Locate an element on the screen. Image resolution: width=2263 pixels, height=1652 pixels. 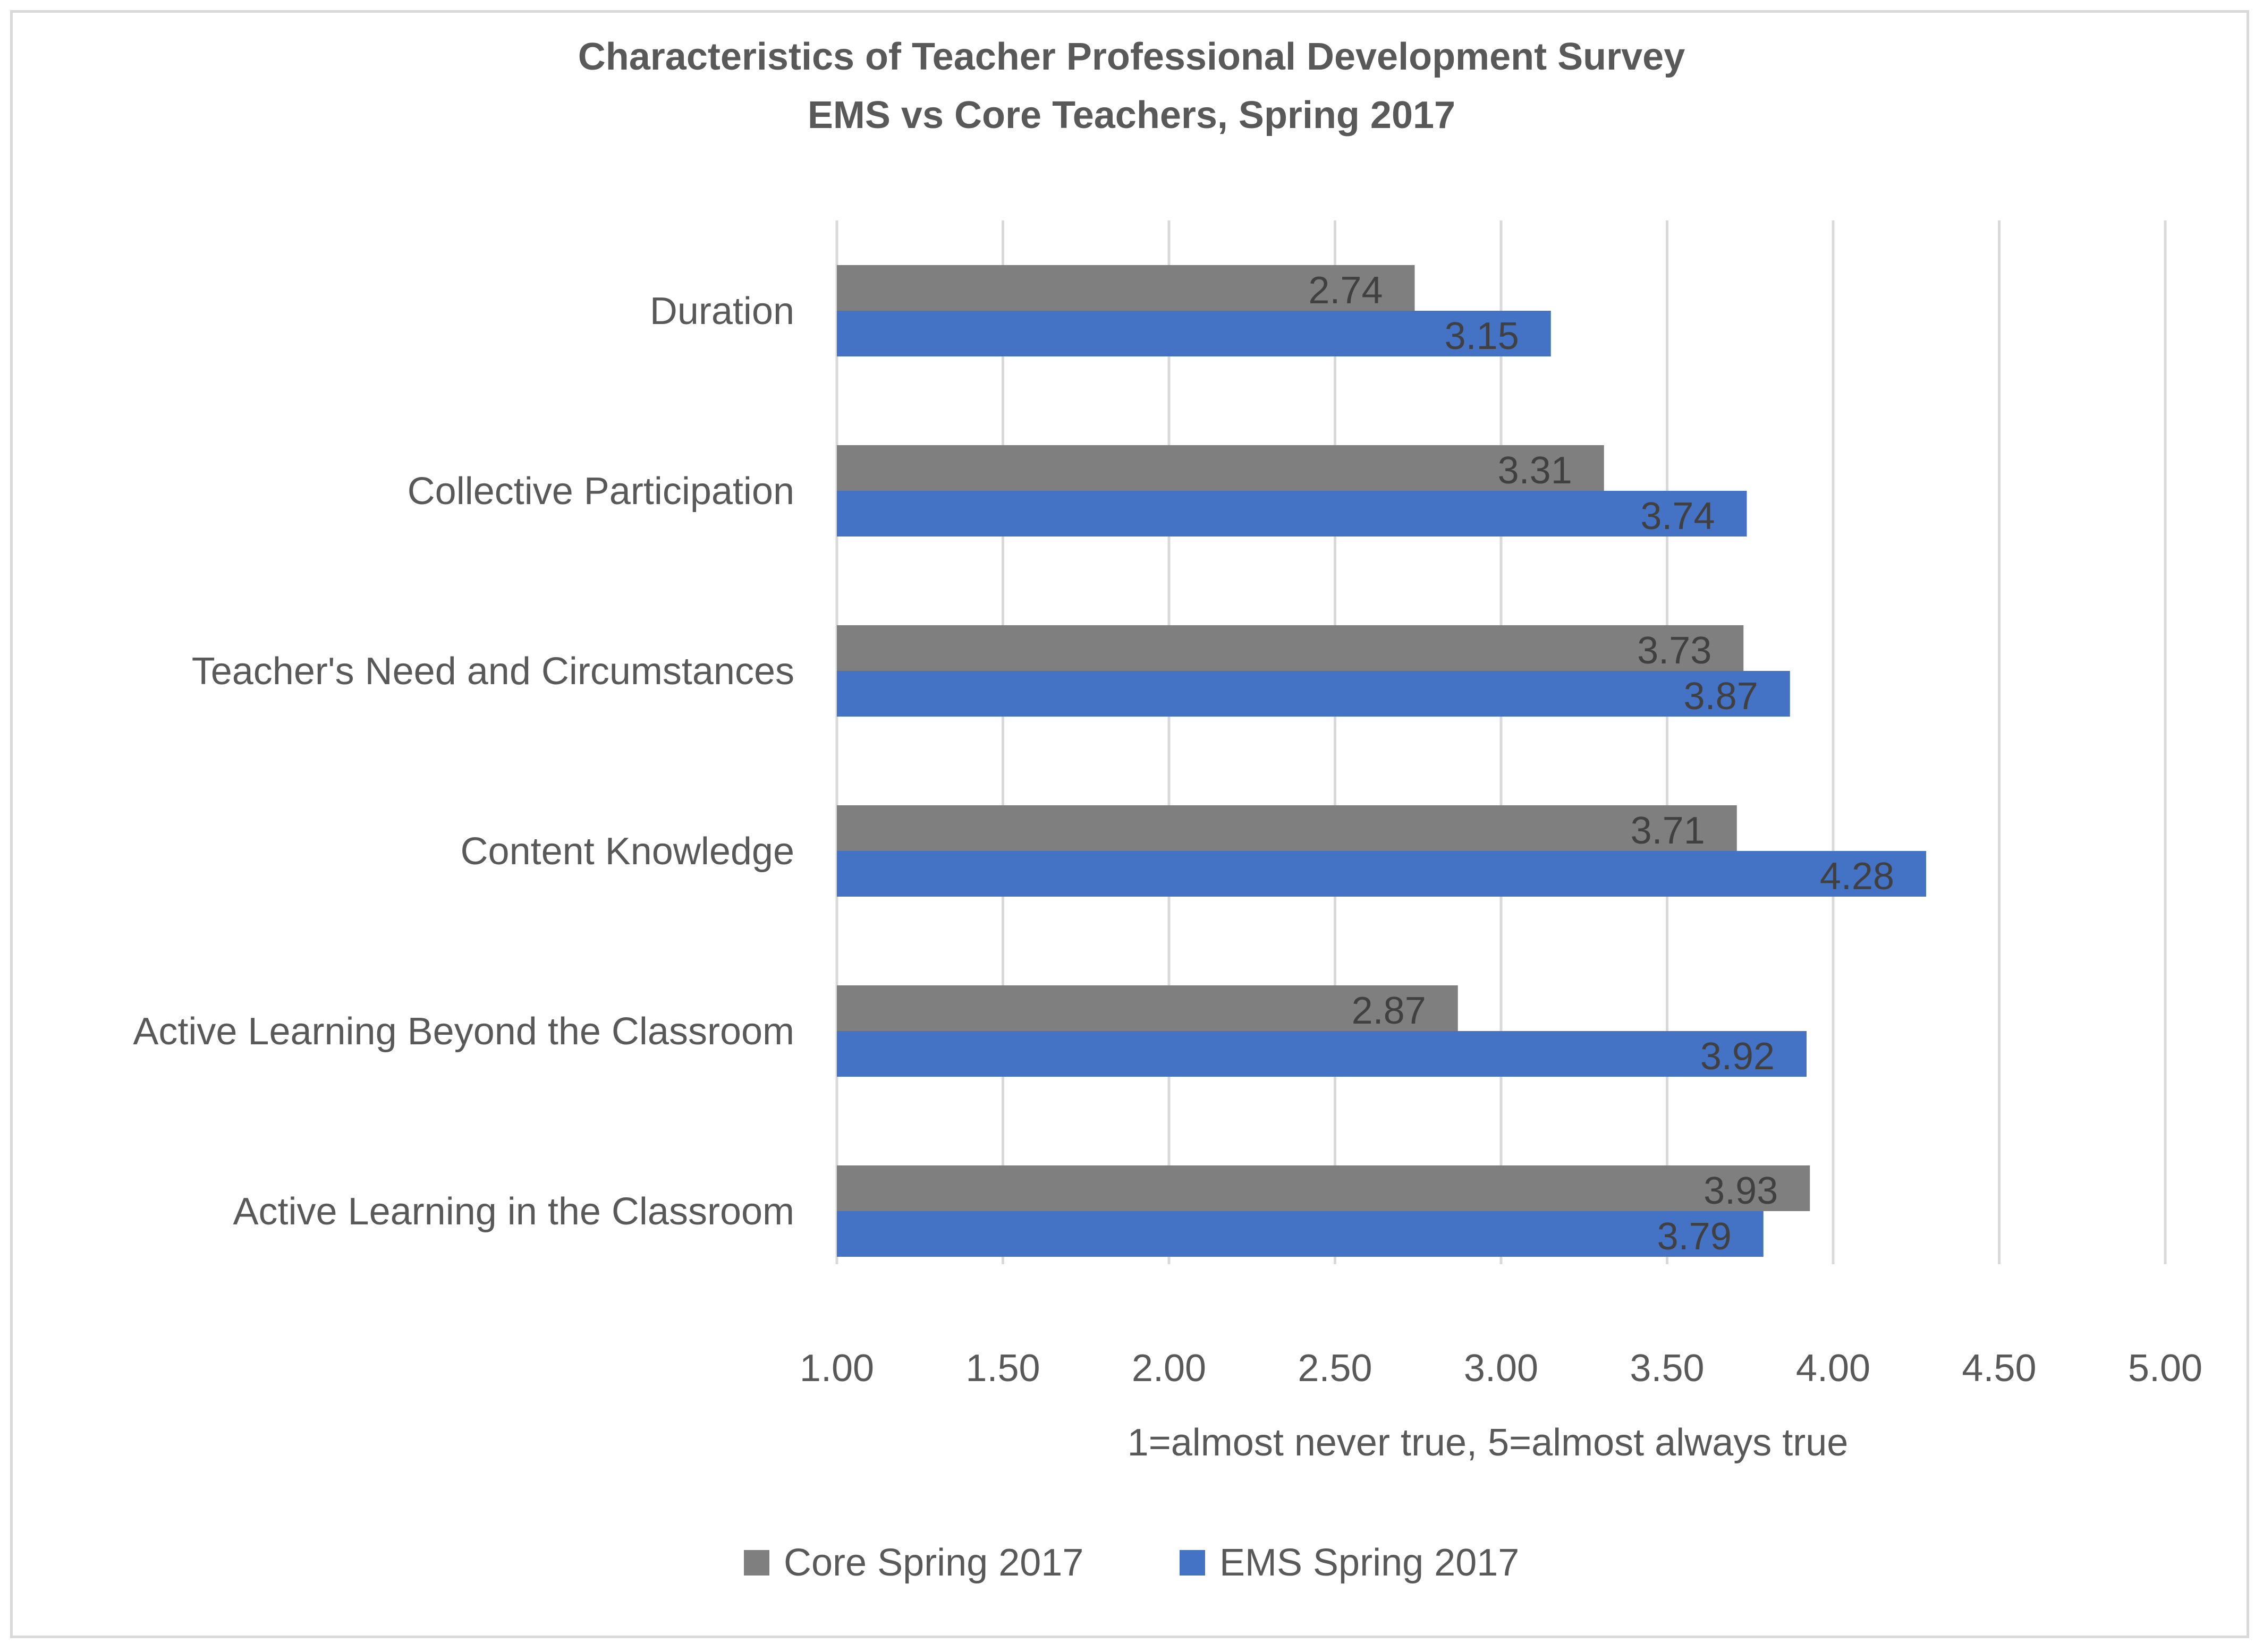
data-label: 3.93 is located at coordinates (1740, 1191).